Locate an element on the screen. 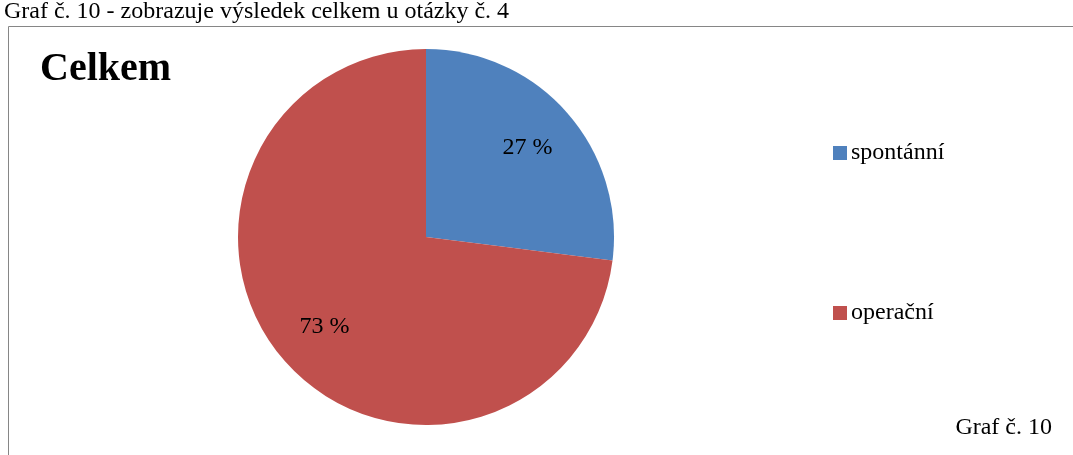  legend-label: operační is located at coordinates (892, 311).